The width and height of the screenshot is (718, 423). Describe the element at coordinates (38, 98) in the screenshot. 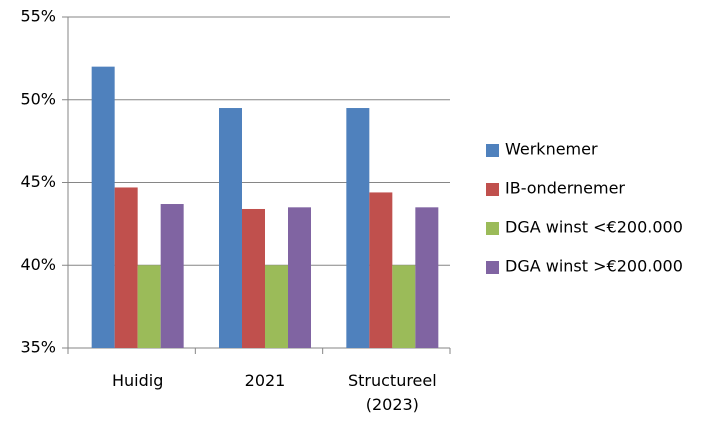

I see `y-tick-label: 50%` at that location.